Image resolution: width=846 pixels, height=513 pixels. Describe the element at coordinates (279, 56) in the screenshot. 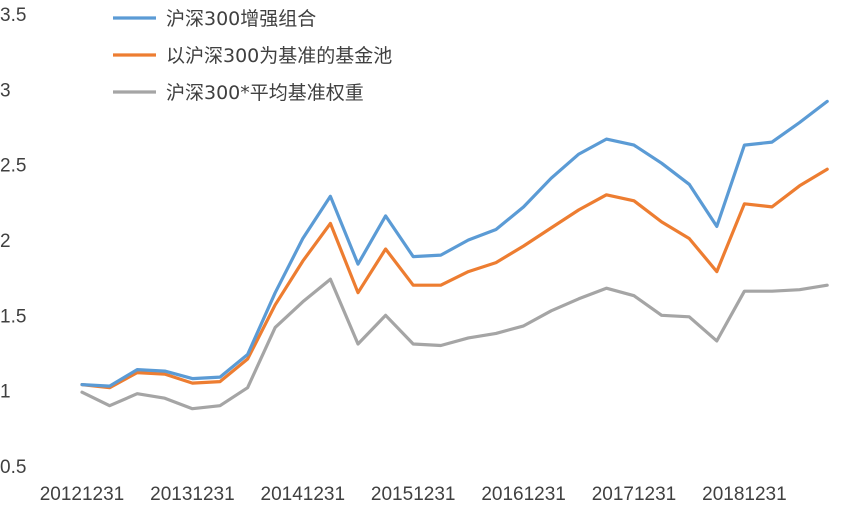

I see `legend-label: 以沪深300为基准的基金池` at that location.